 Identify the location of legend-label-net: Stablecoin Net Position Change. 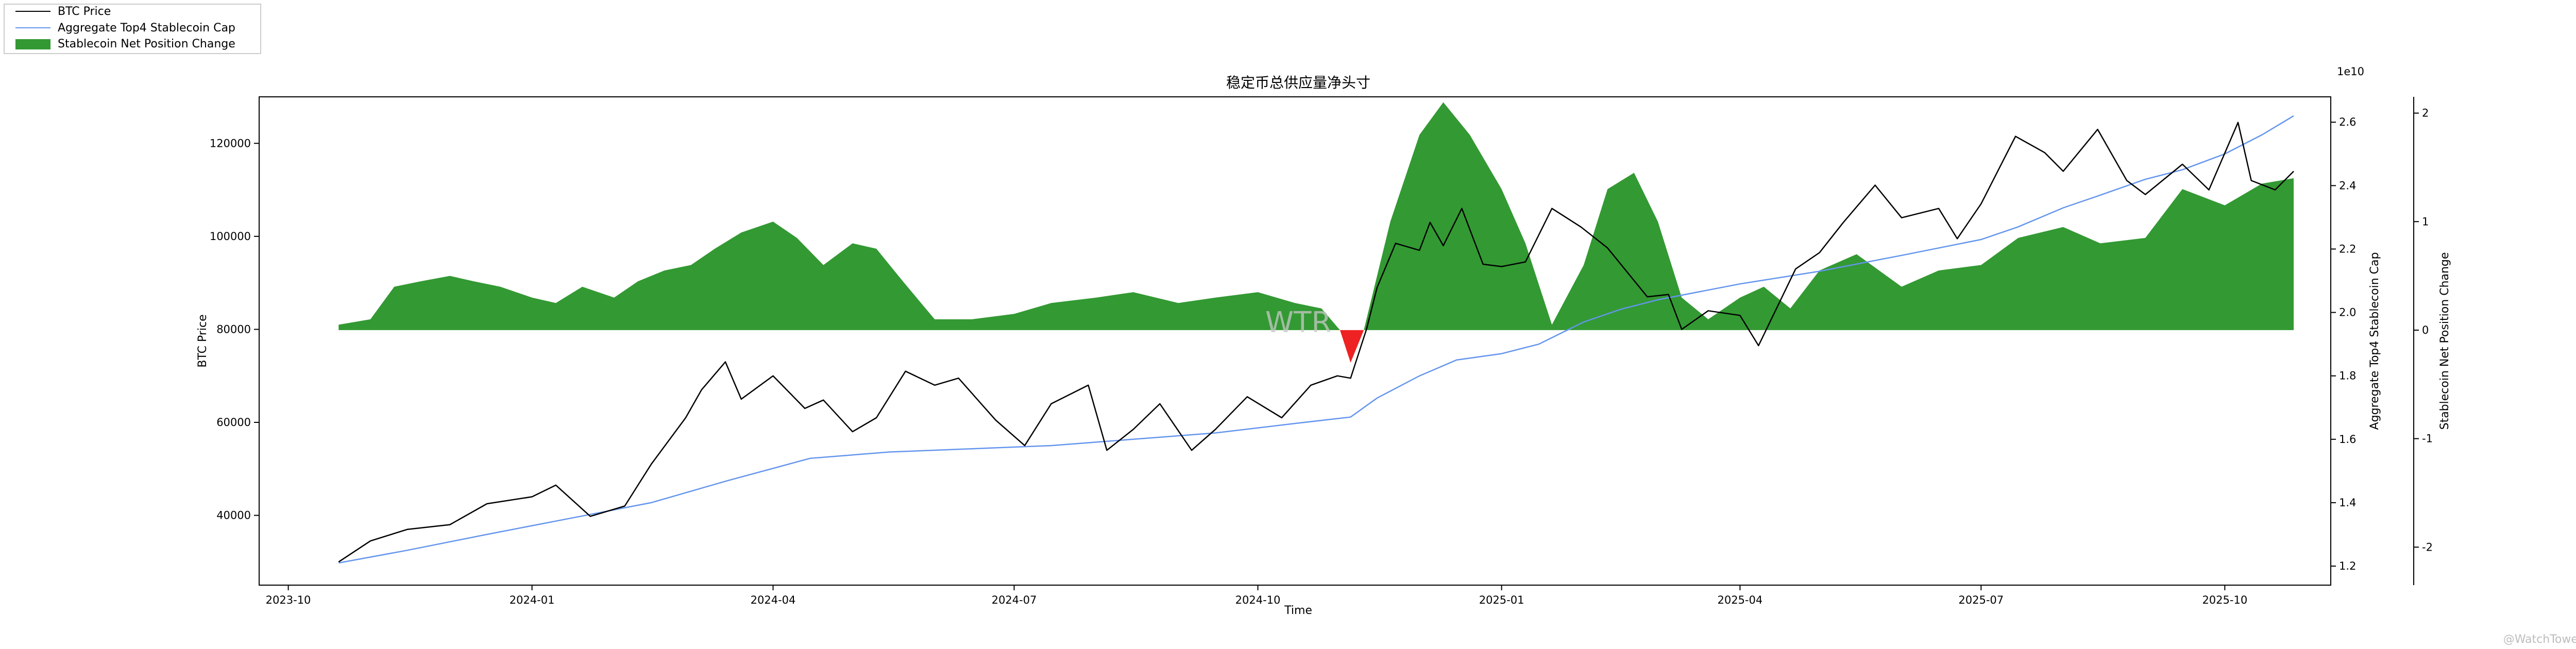
(146, 44).